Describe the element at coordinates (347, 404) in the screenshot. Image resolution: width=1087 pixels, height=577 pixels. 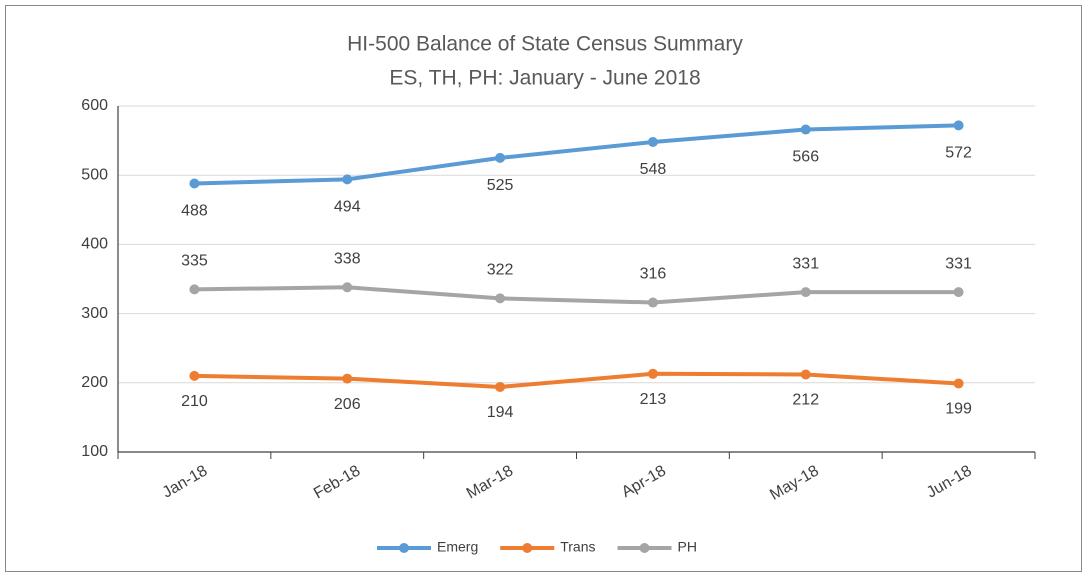
I see `data-label: 206` at that location.